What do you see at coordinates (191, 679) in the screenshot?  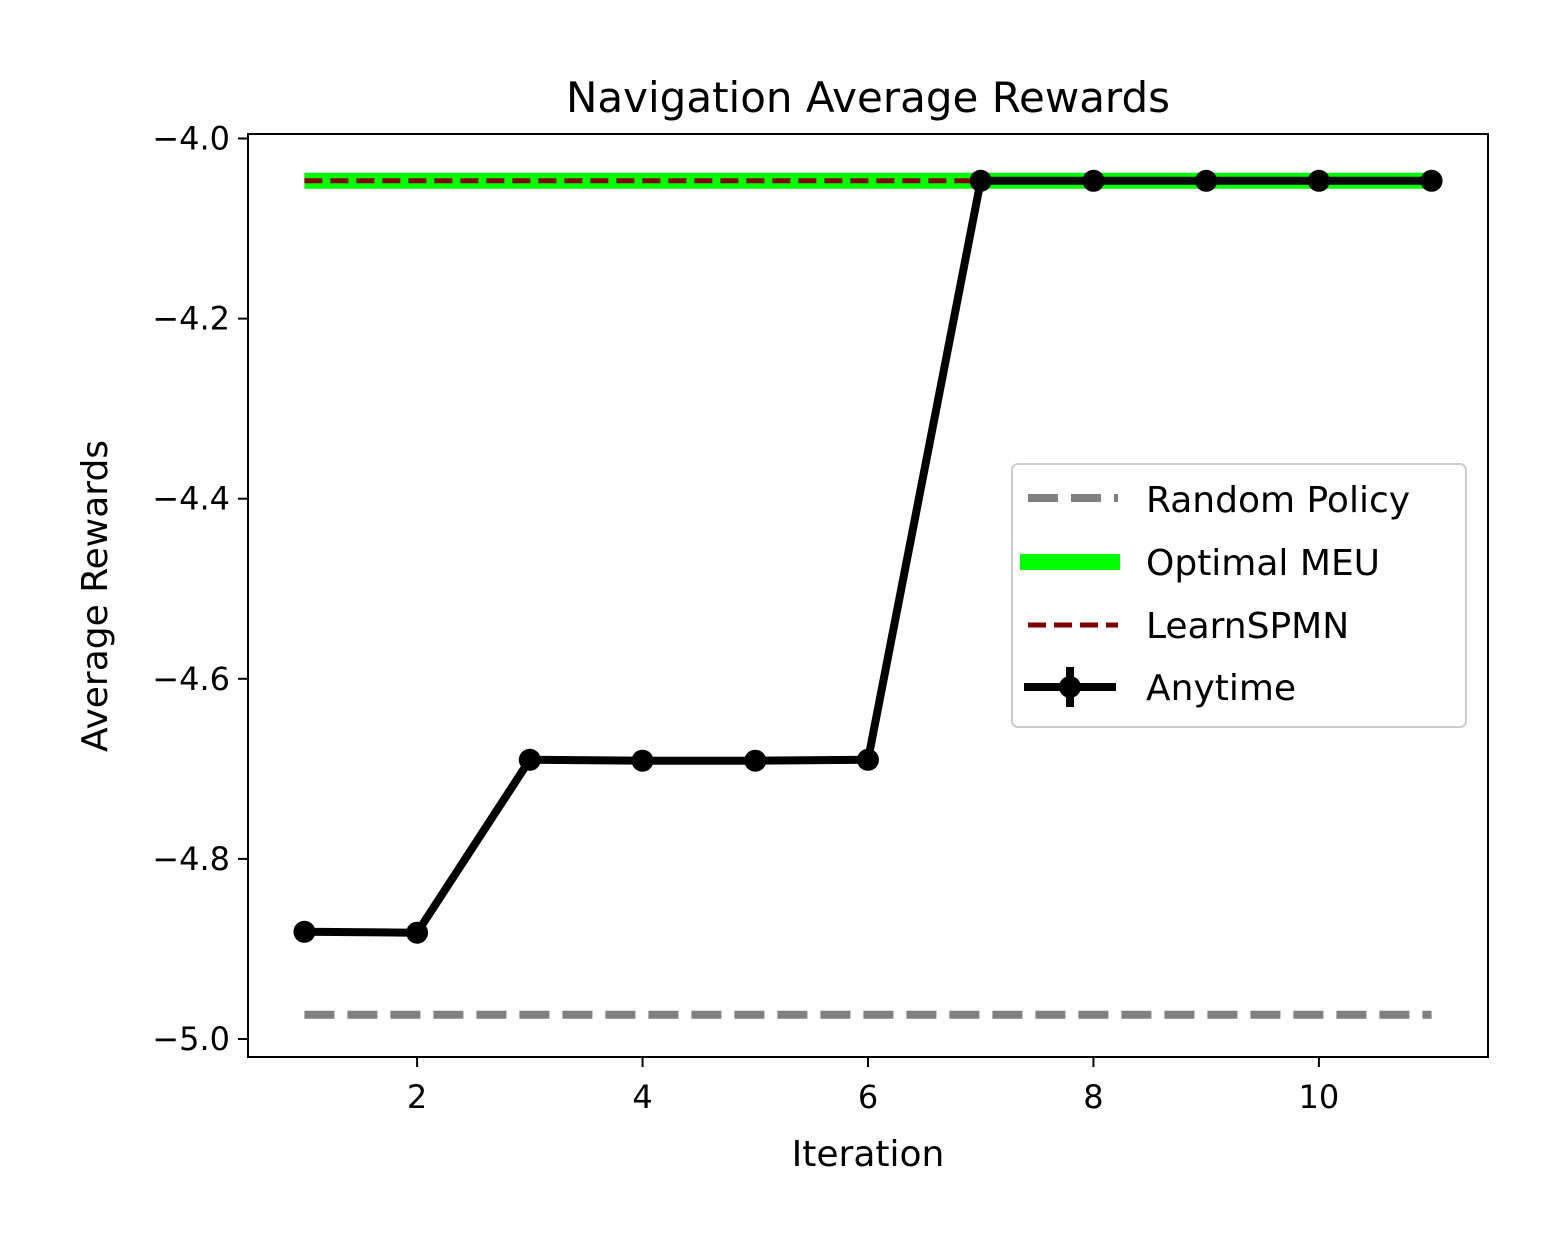 I see `y-tick-label: −4.6` at bounding box center [191, 679].